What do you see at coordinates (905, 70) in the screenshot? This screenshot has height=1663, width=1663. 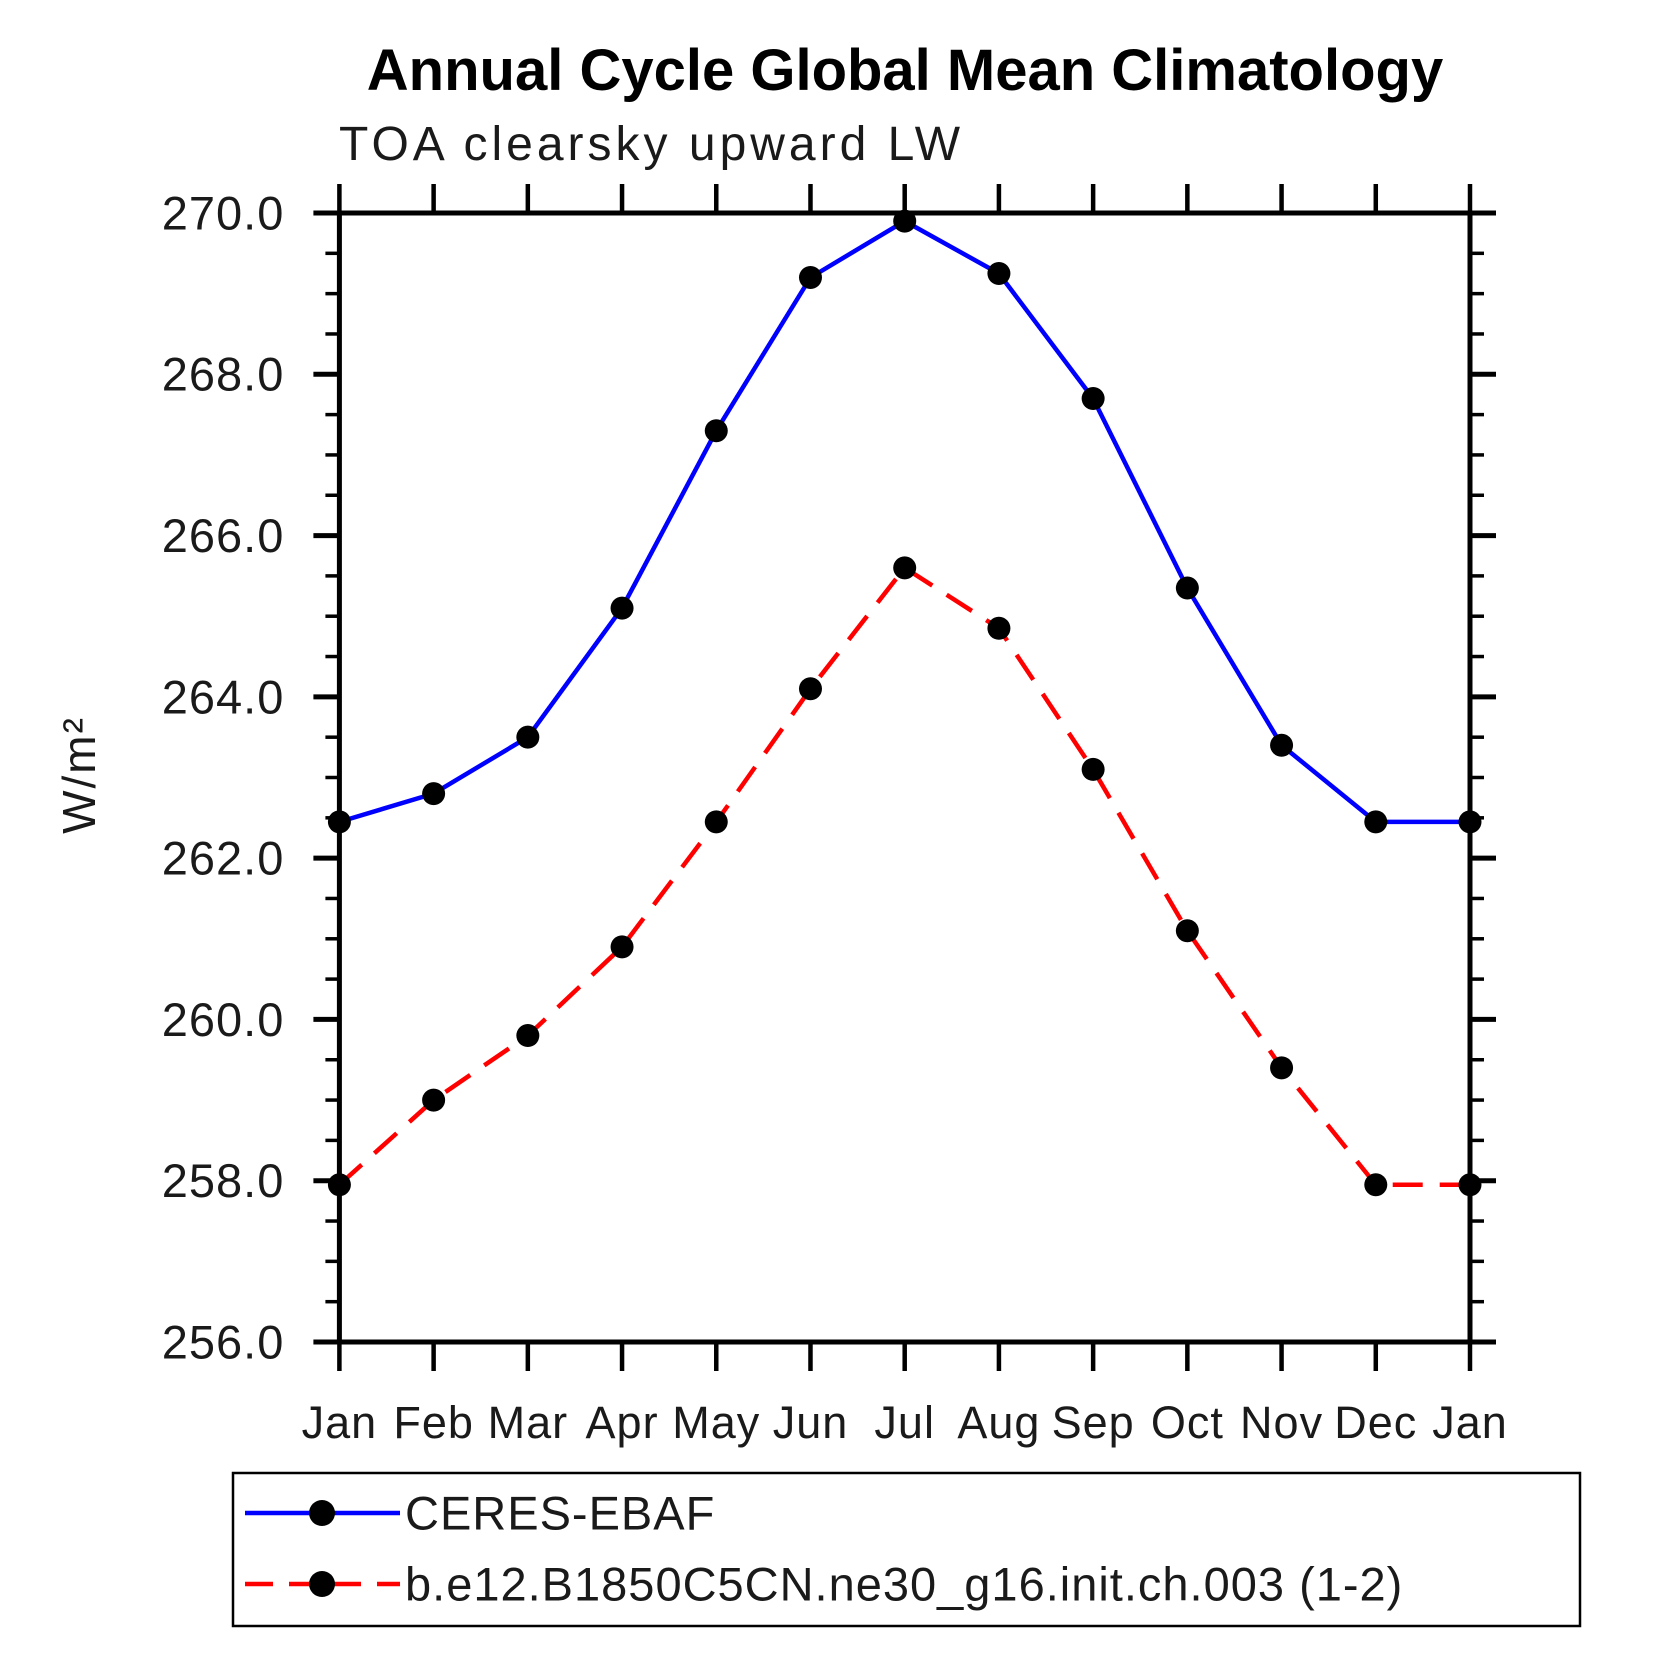 I see `chart-title: Annual Cycle Global Mean Climatology` at bounding box center [905, 70].